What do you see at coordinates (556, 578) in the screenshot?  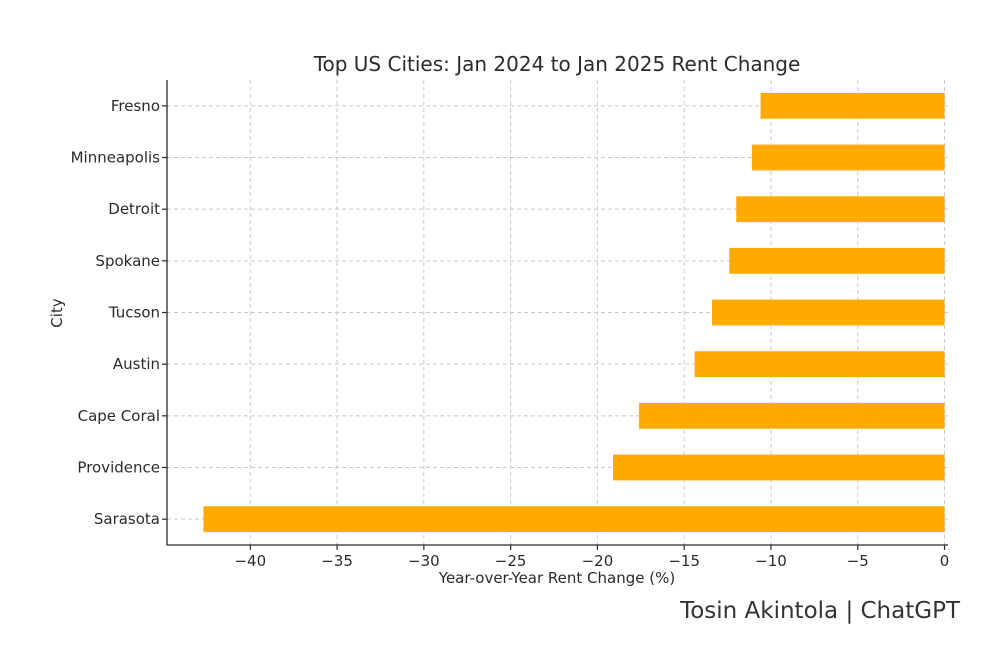 I see `x-axis-label: Year-over-Year Rent Change (%)` at bounding box center [556, 578].